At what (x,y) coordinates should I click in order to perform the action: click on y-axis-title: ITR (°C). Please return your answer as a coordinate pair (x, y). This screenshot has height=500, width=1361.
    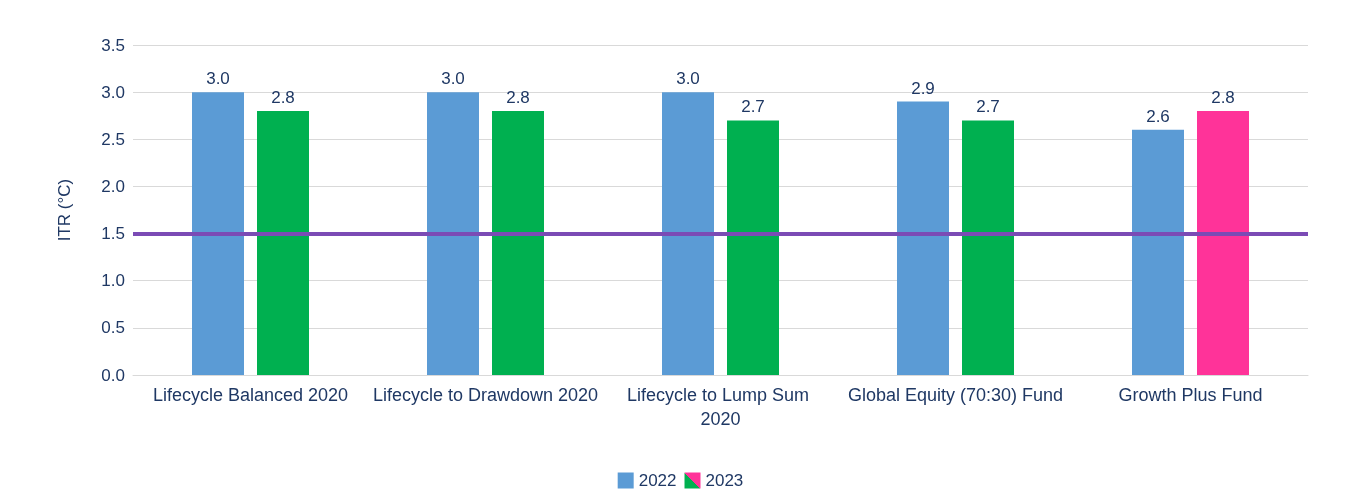
    Looking at the image, I should click on (64, 210).